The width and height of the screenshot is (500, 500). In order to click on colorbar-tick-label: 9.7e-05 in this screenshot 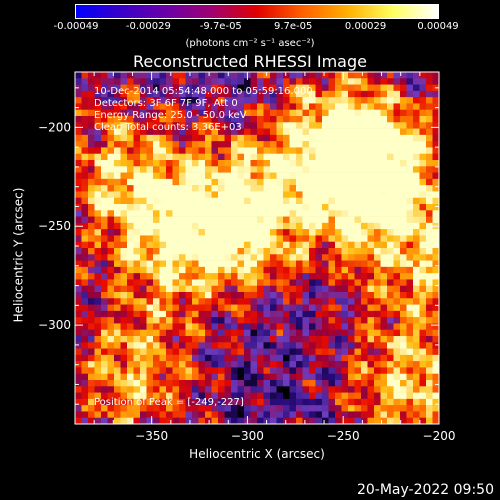, I will do `click(293, 26)`.